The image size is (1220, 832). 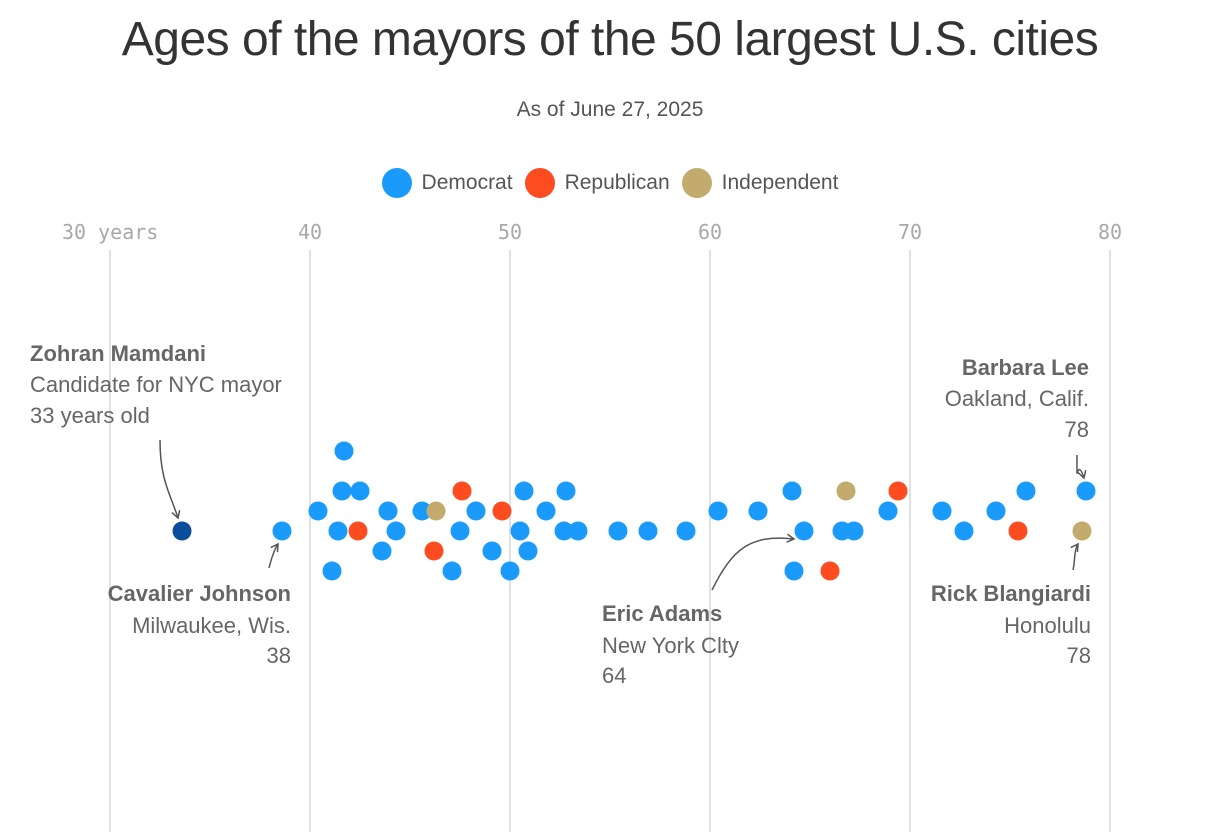 I want to click on annotation-johnson-name: Cavalier Johnson, so click(x=199, y=593).